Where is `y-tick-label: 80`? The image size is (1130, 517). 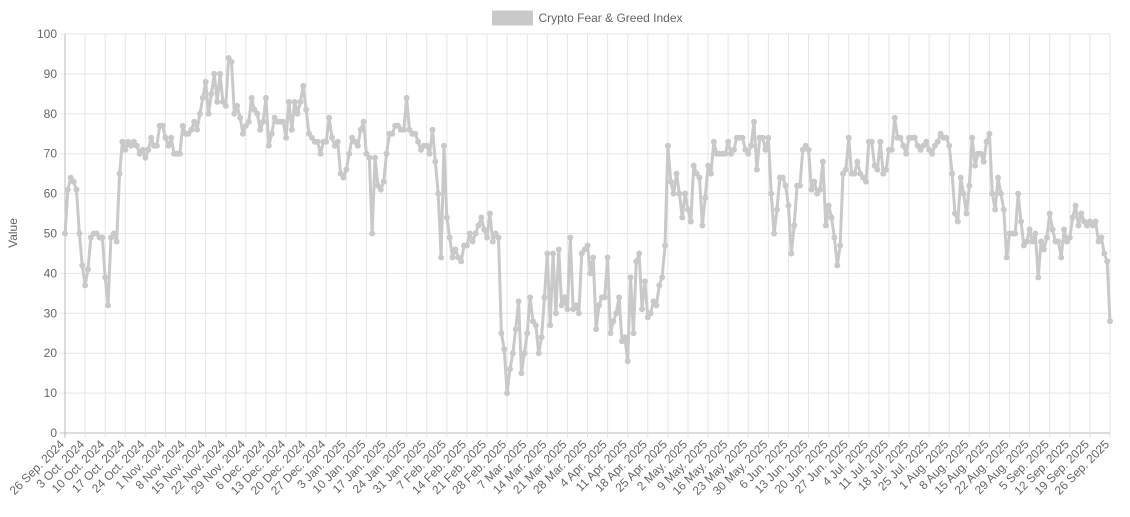 y-tick-label: 80 is located at coordinates (51, 114).